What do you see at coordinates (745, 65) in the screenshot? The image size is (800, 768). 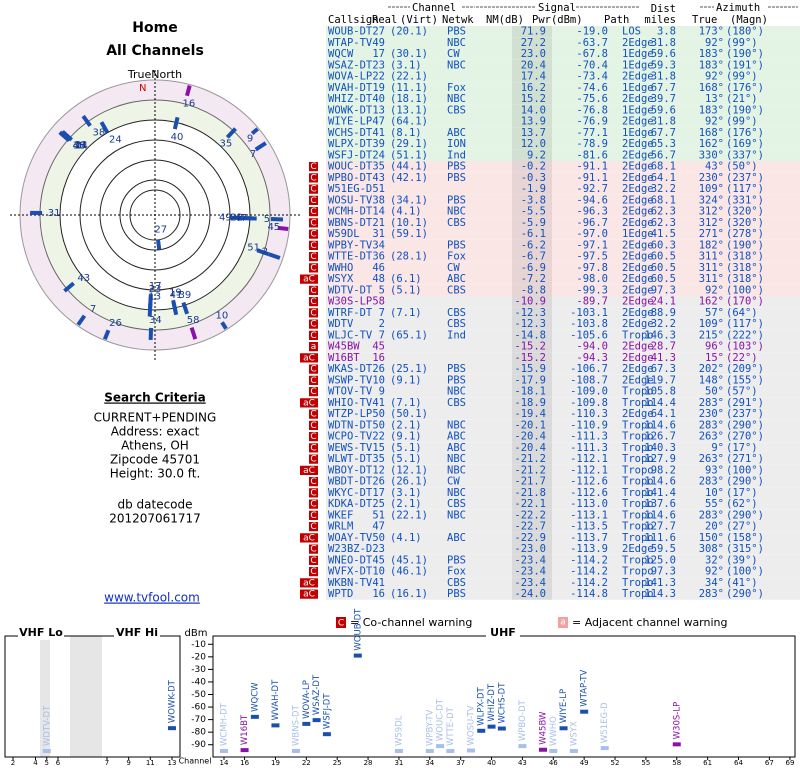 I see `cell: (191°)` at bounding box center [745, 65].